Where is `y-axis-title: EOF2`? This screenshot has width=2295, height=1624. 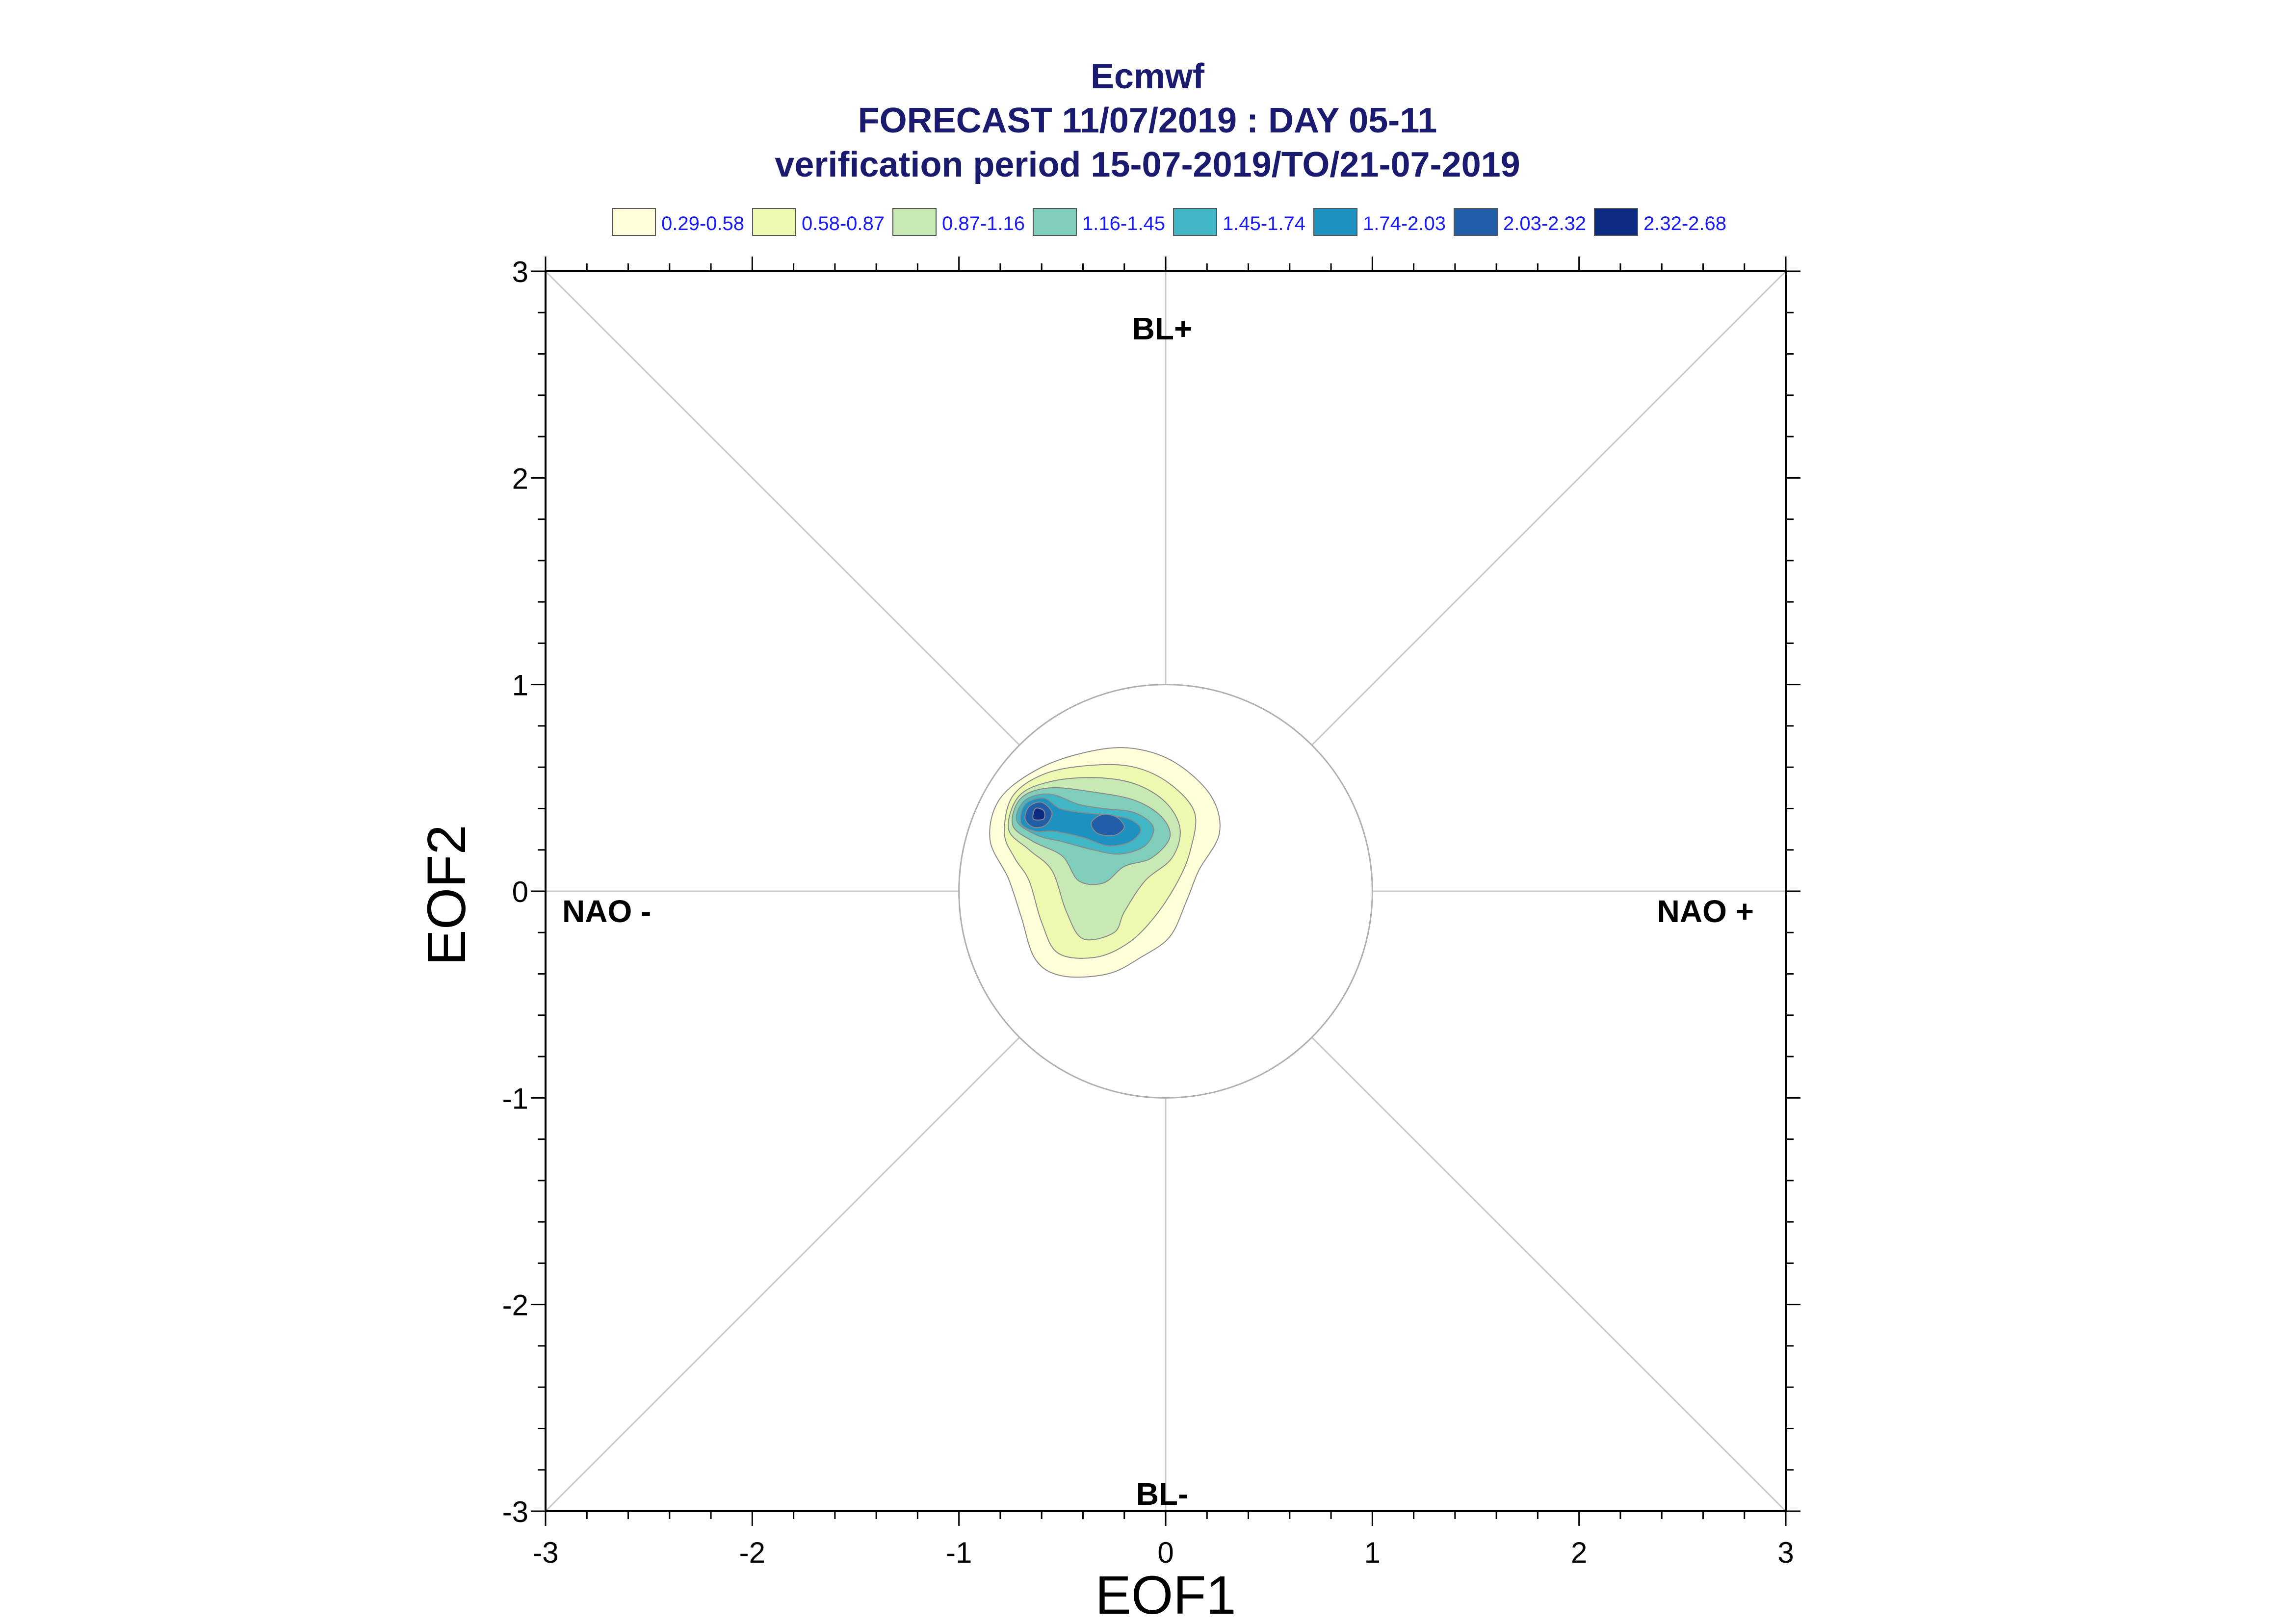
y-axis-title: EOF2 is located at coordinates (447, 895).